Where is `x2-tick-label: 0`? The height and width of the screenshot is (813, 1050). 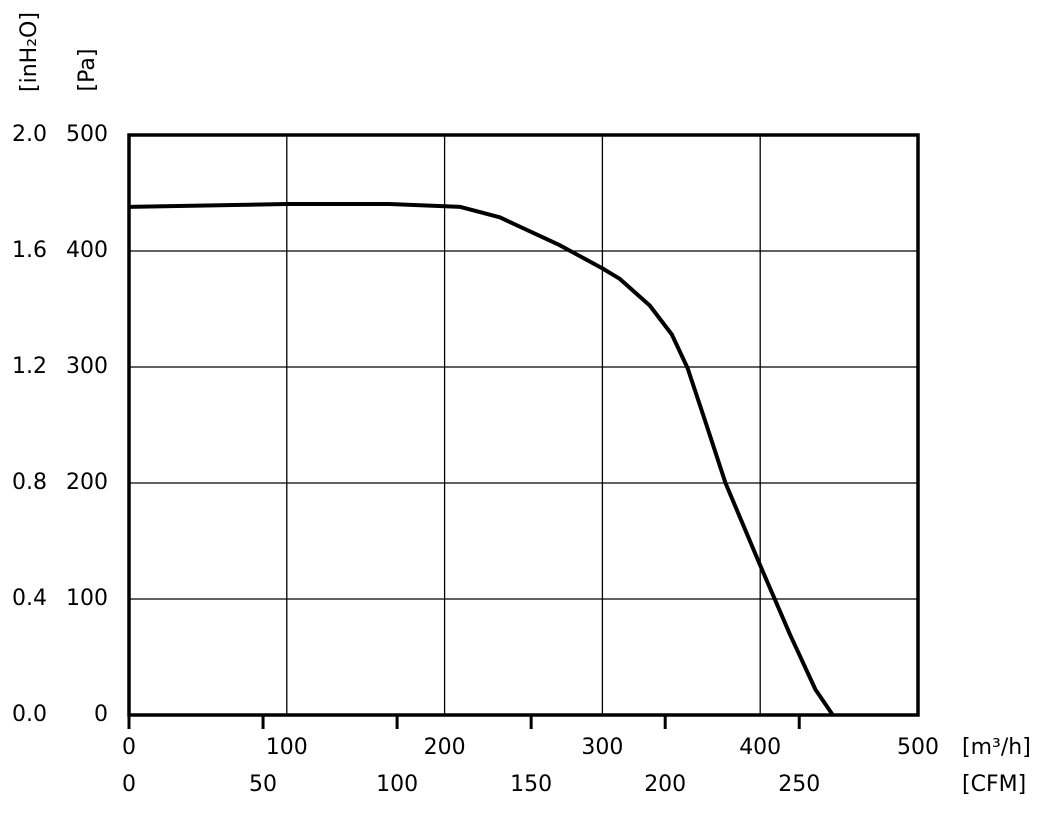
x2-tick-label: 0 is located at coordinates (129, 784).